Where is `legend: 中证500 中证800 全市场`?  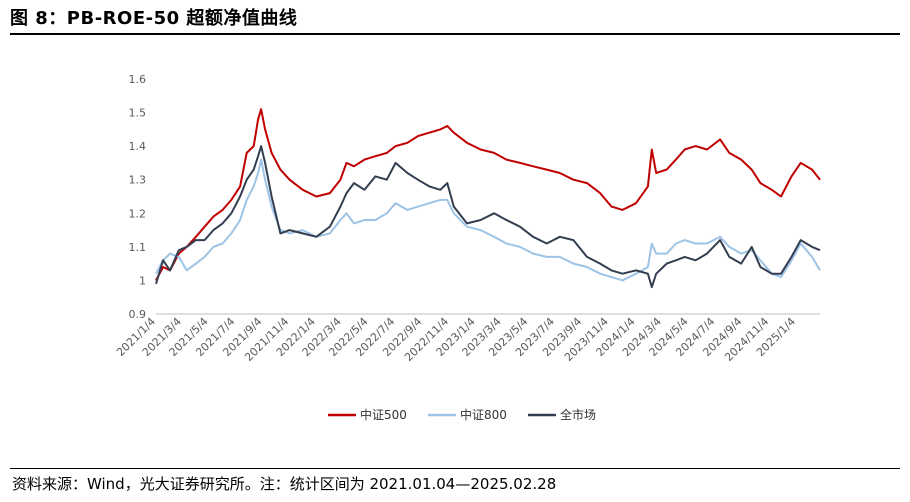 legend: 中证500 中证800 全市场 is located at coordinates (462, 414).